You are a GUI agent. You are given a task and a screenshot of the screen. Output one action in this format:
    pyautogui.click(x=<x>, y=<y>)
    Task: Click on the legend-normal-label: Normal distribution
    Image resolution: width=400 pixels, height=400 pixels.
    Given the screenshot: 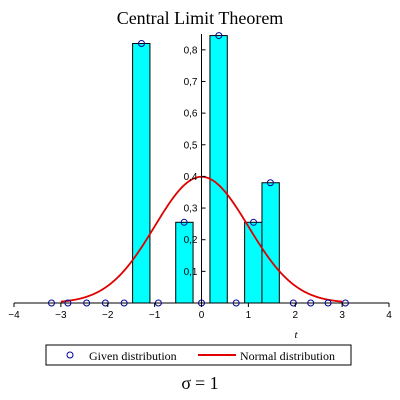 What is the action you would take?
    pyautogui.click(x=287, y=356)
    